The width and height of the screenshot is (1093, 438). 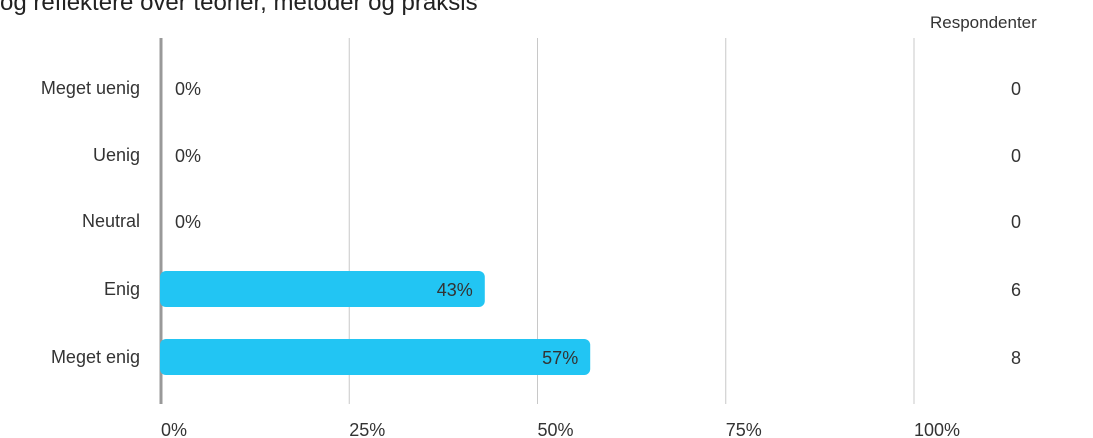 What do you see at coordinates (122, 289) in the screenshot?
I see `category-label: Enig` at bounding box center [122, 289].